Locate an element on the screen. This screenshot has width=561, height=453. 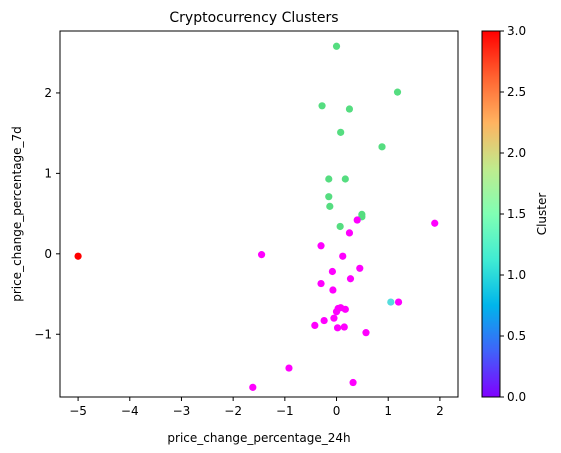
colorbar-tick-label: 1.0 is located at coordinates (516, 275).